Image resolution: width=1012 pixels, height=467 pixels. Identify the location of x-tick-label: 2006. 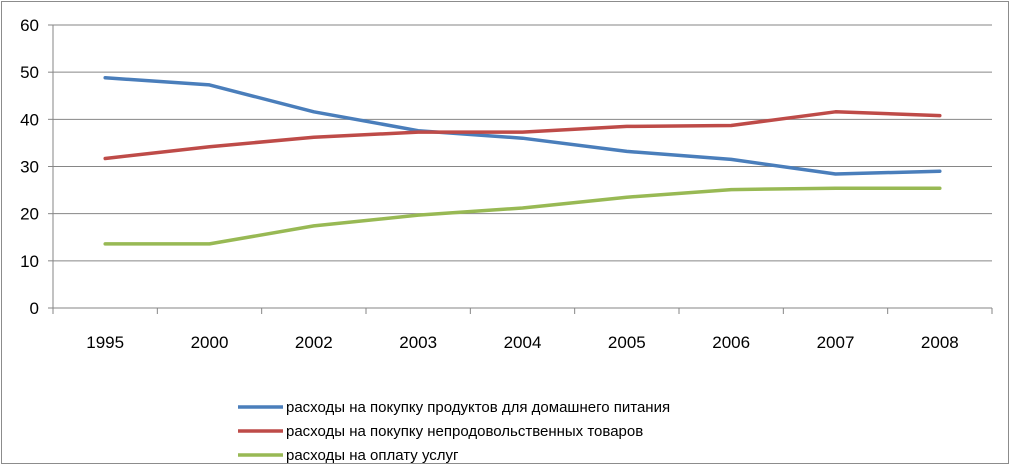
(731, 342).